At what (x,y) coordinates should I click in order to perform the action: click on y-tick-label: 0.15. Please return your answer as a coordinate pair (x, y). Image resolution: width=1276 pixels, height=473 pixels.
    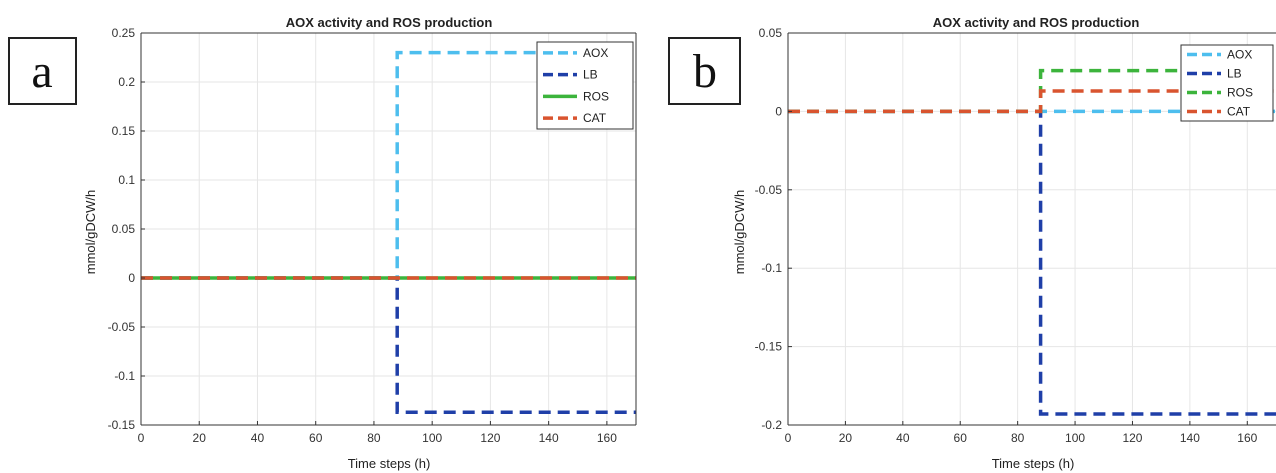
    Looking at the image, I should click on (124, 131).